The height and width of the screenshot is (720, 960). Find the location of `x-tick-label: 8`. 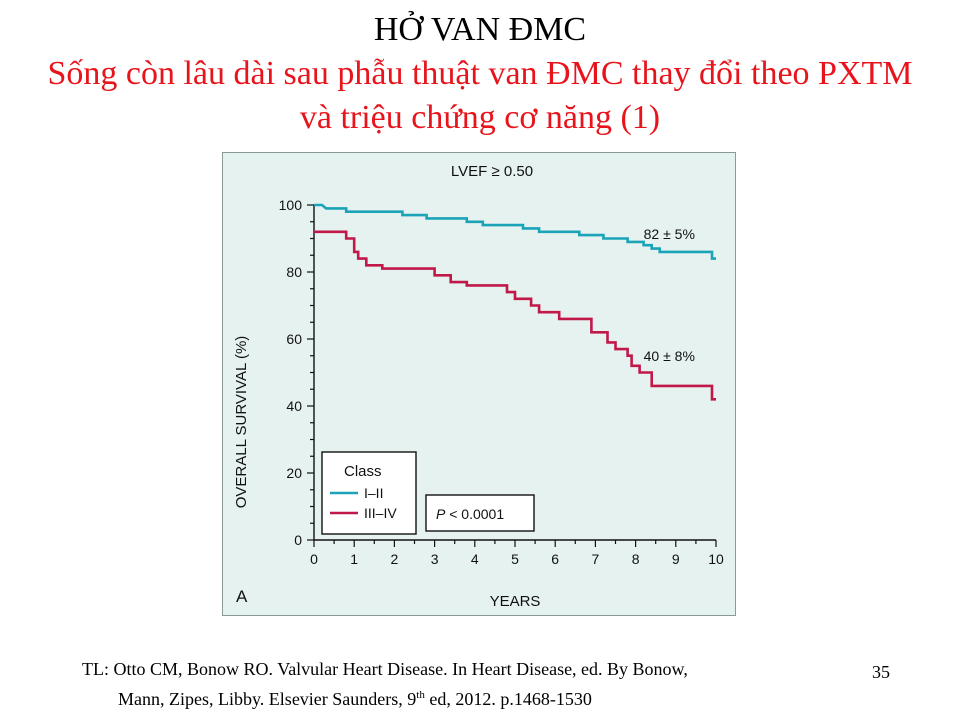

x-tick-label: 8 is located at coordinates (636, 559).